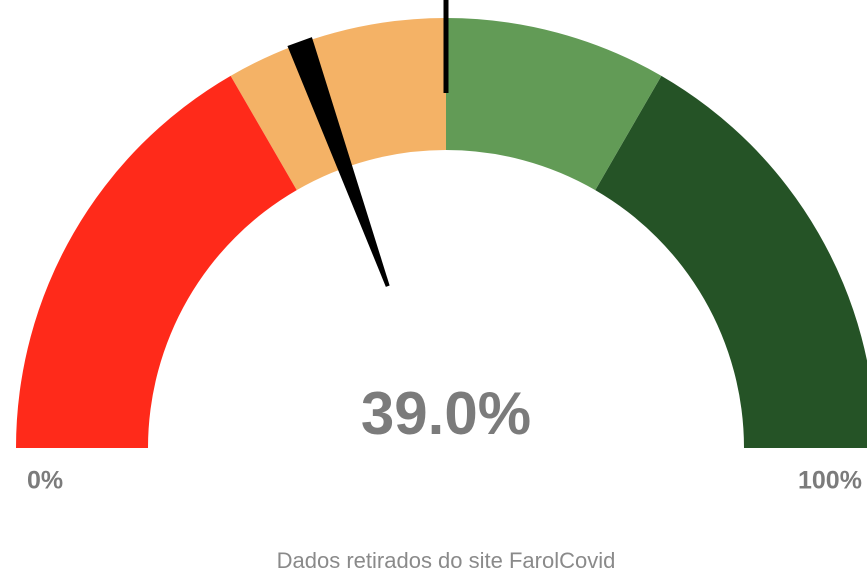  What do you see at coordinates (446, 413) in the screenshot?
I see `gauge-value: 39.0%` at bounding box center [446, 413].